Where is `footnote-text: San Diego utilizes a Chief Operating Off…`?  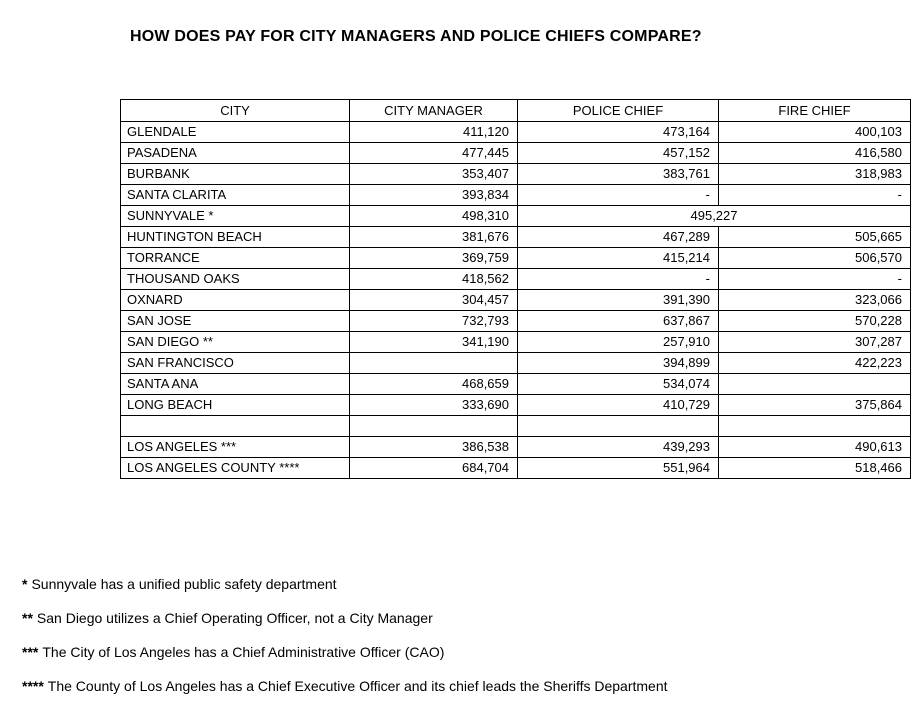
footnote-text: San Diego utilizes a Chief Operating Off… is located at coordinates (234, 618).